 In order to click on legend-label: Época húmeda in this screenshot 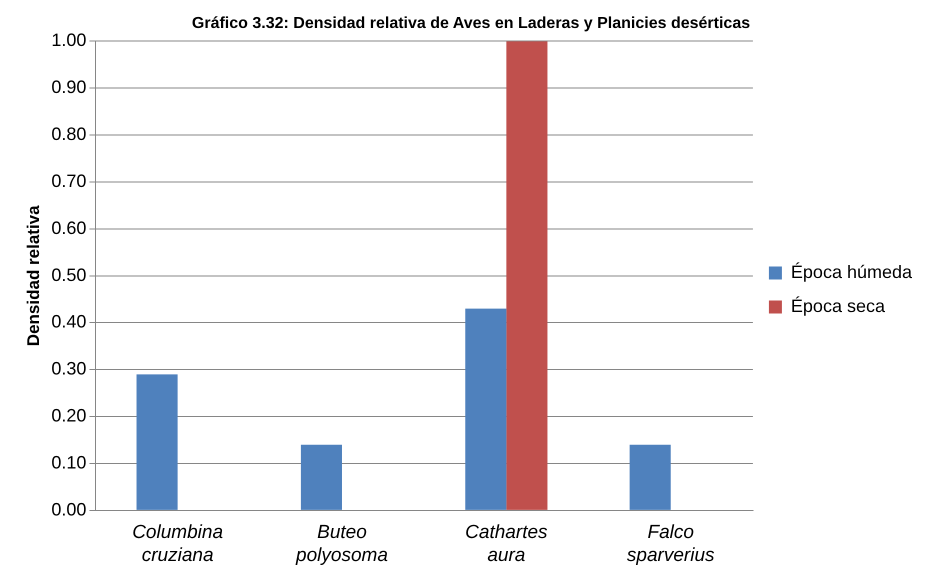, I will do `click(851, 272)`.